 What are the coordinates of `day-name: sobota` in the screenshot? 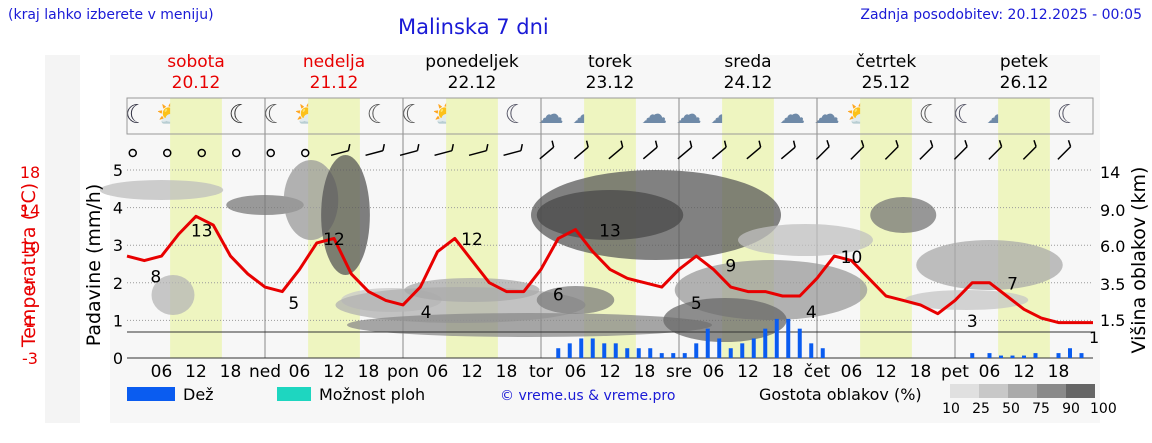 It's located at (196, 62).